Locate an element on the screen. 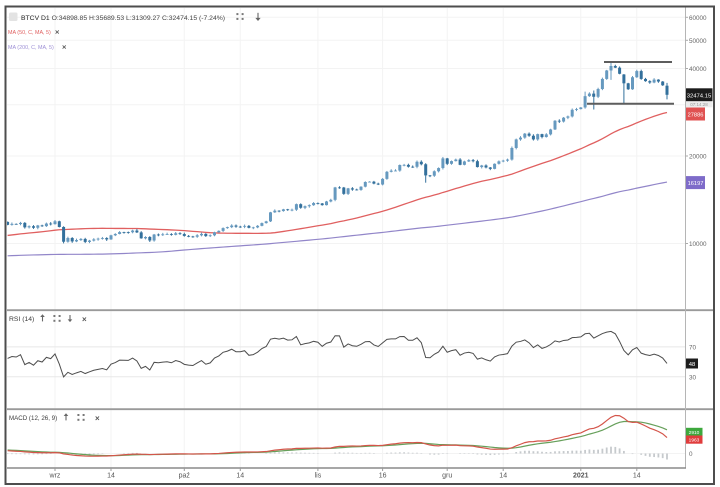  svg-text: 48 is located at coordinates (692, 365).